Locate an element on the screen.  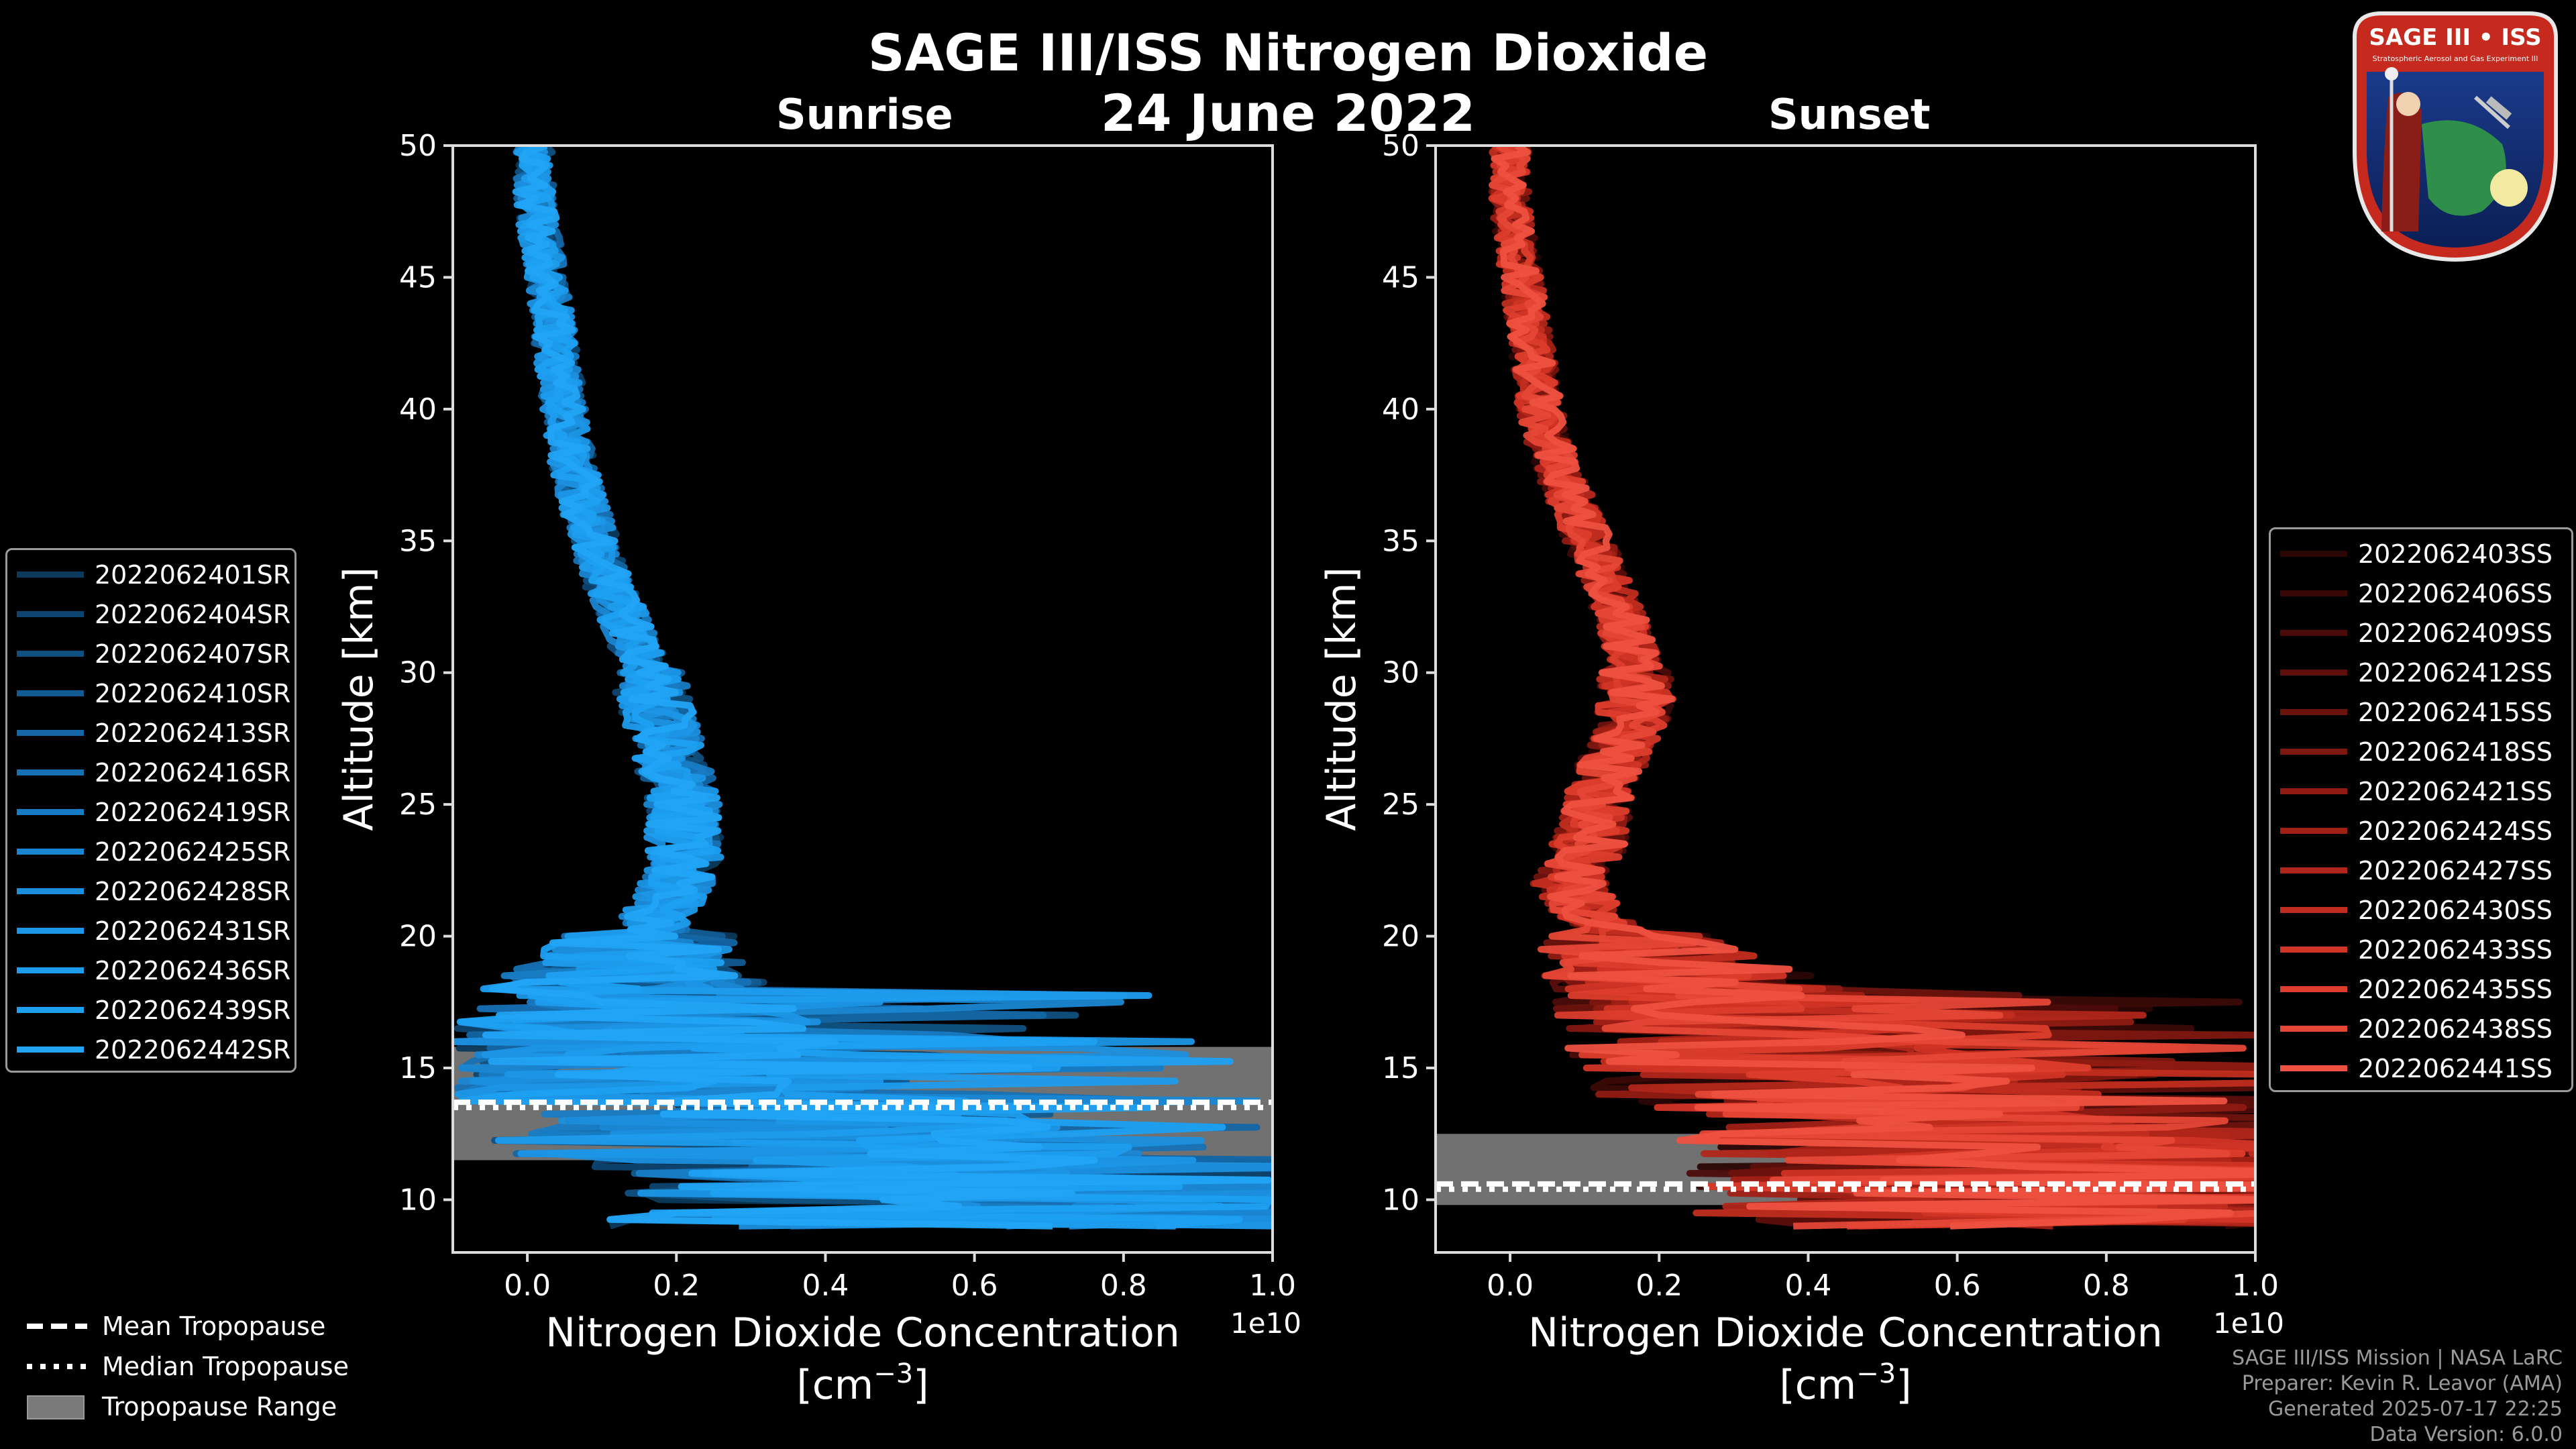
x-tick-label: 1.0 is located at coordinates (2255, 1286).